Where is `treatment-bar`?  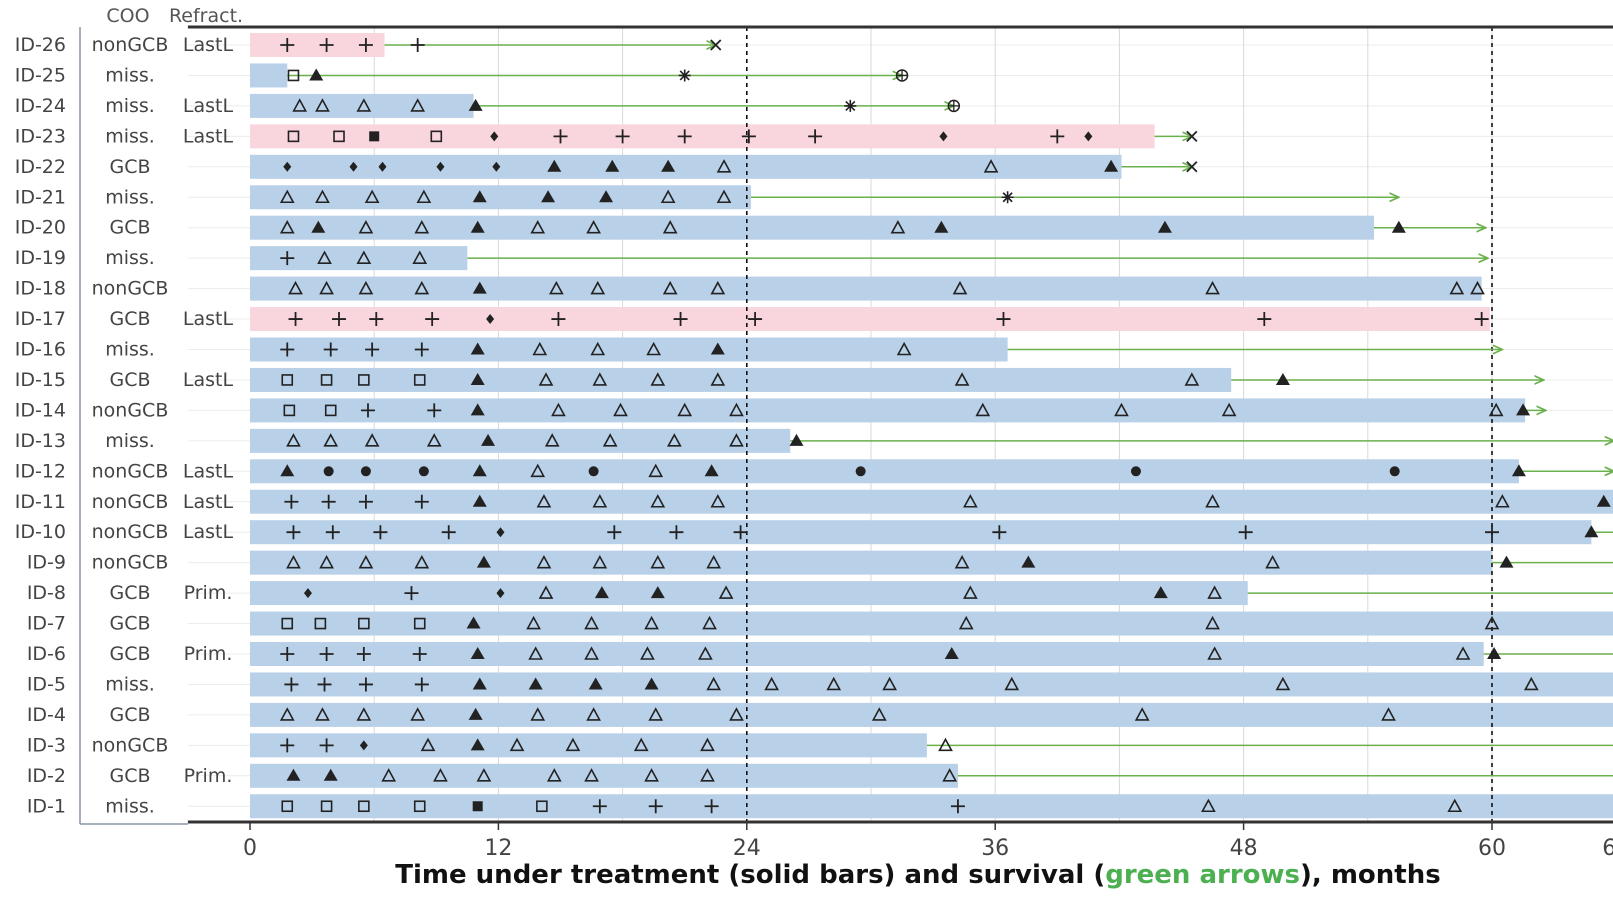 treatment-bar is located at coordinates (629, 349).